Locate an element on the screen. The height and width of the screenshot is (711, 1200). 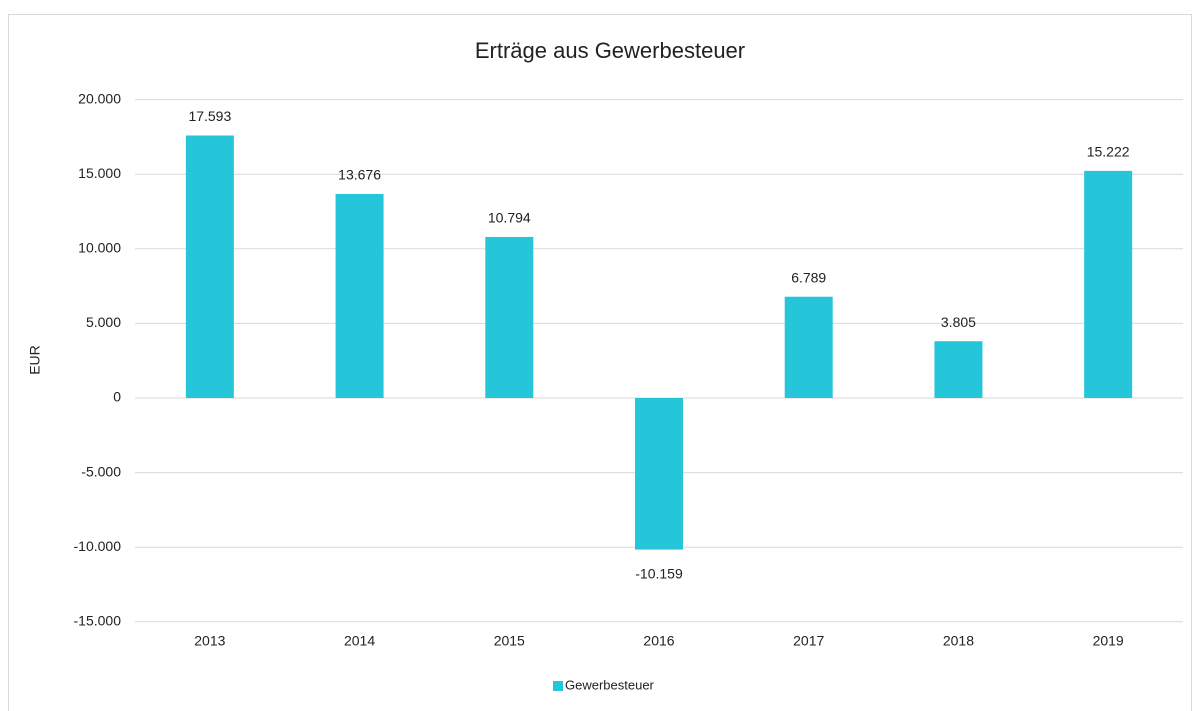
x-tick-label: 2014 is located at coordinates (359, 641).